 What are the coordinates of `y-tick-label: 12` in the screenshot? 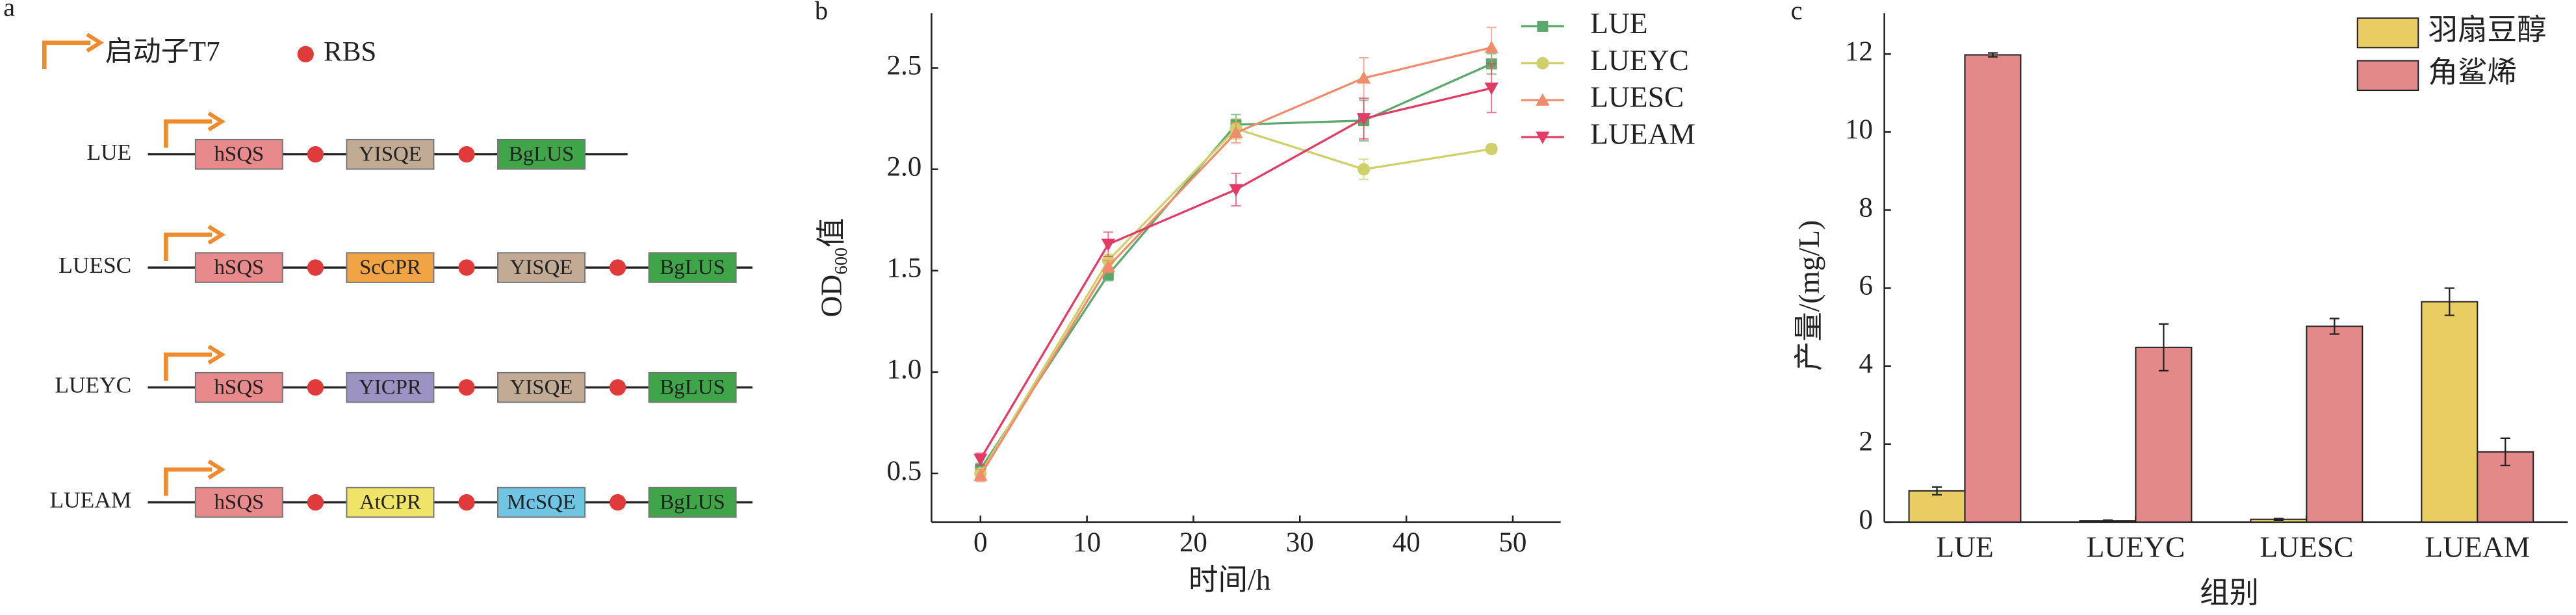 It's located at (1859, 51).